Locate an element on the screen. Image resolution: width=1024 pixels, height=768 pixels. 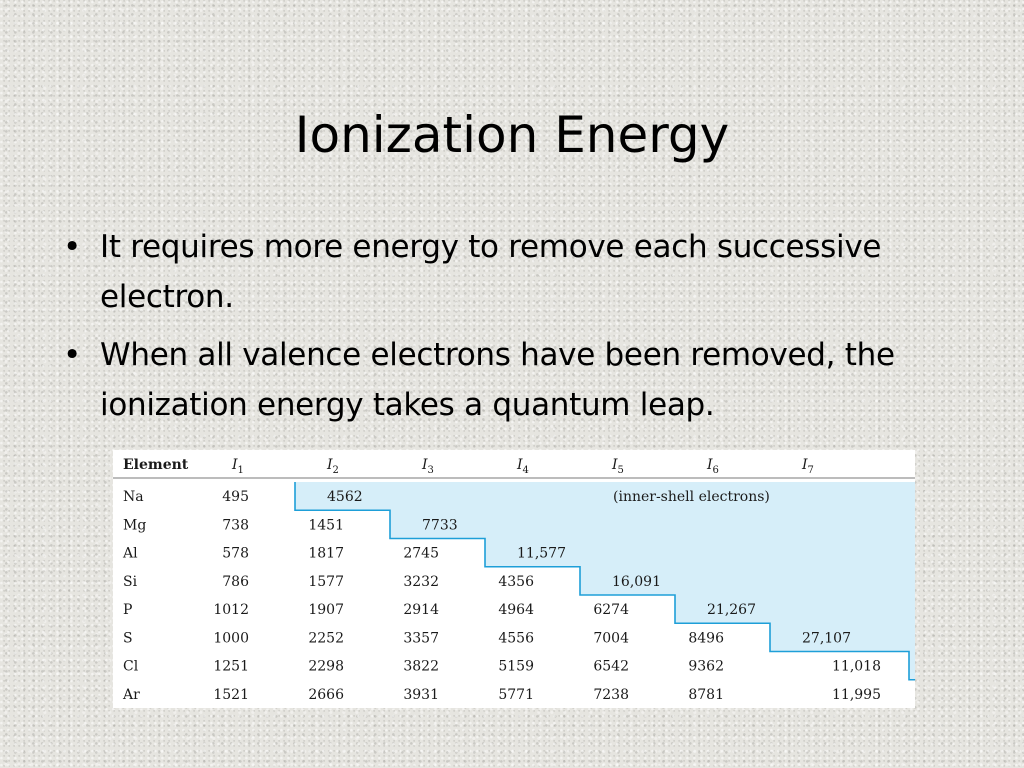
table-cell: 2745 is located at coordinates (421, 554).